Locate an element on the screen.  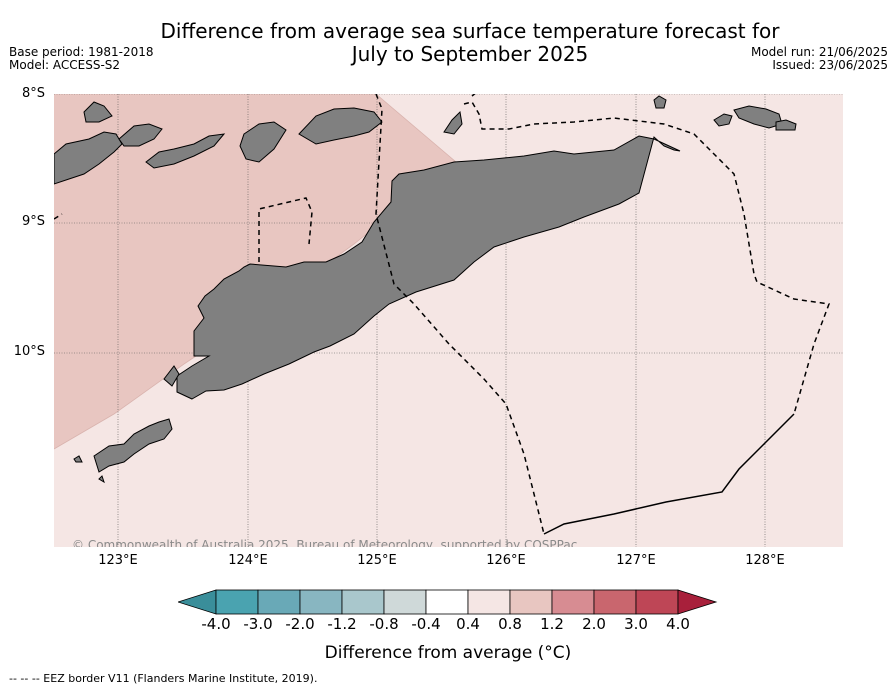
colorbar-extend-low is located at coordinates (197, 602).